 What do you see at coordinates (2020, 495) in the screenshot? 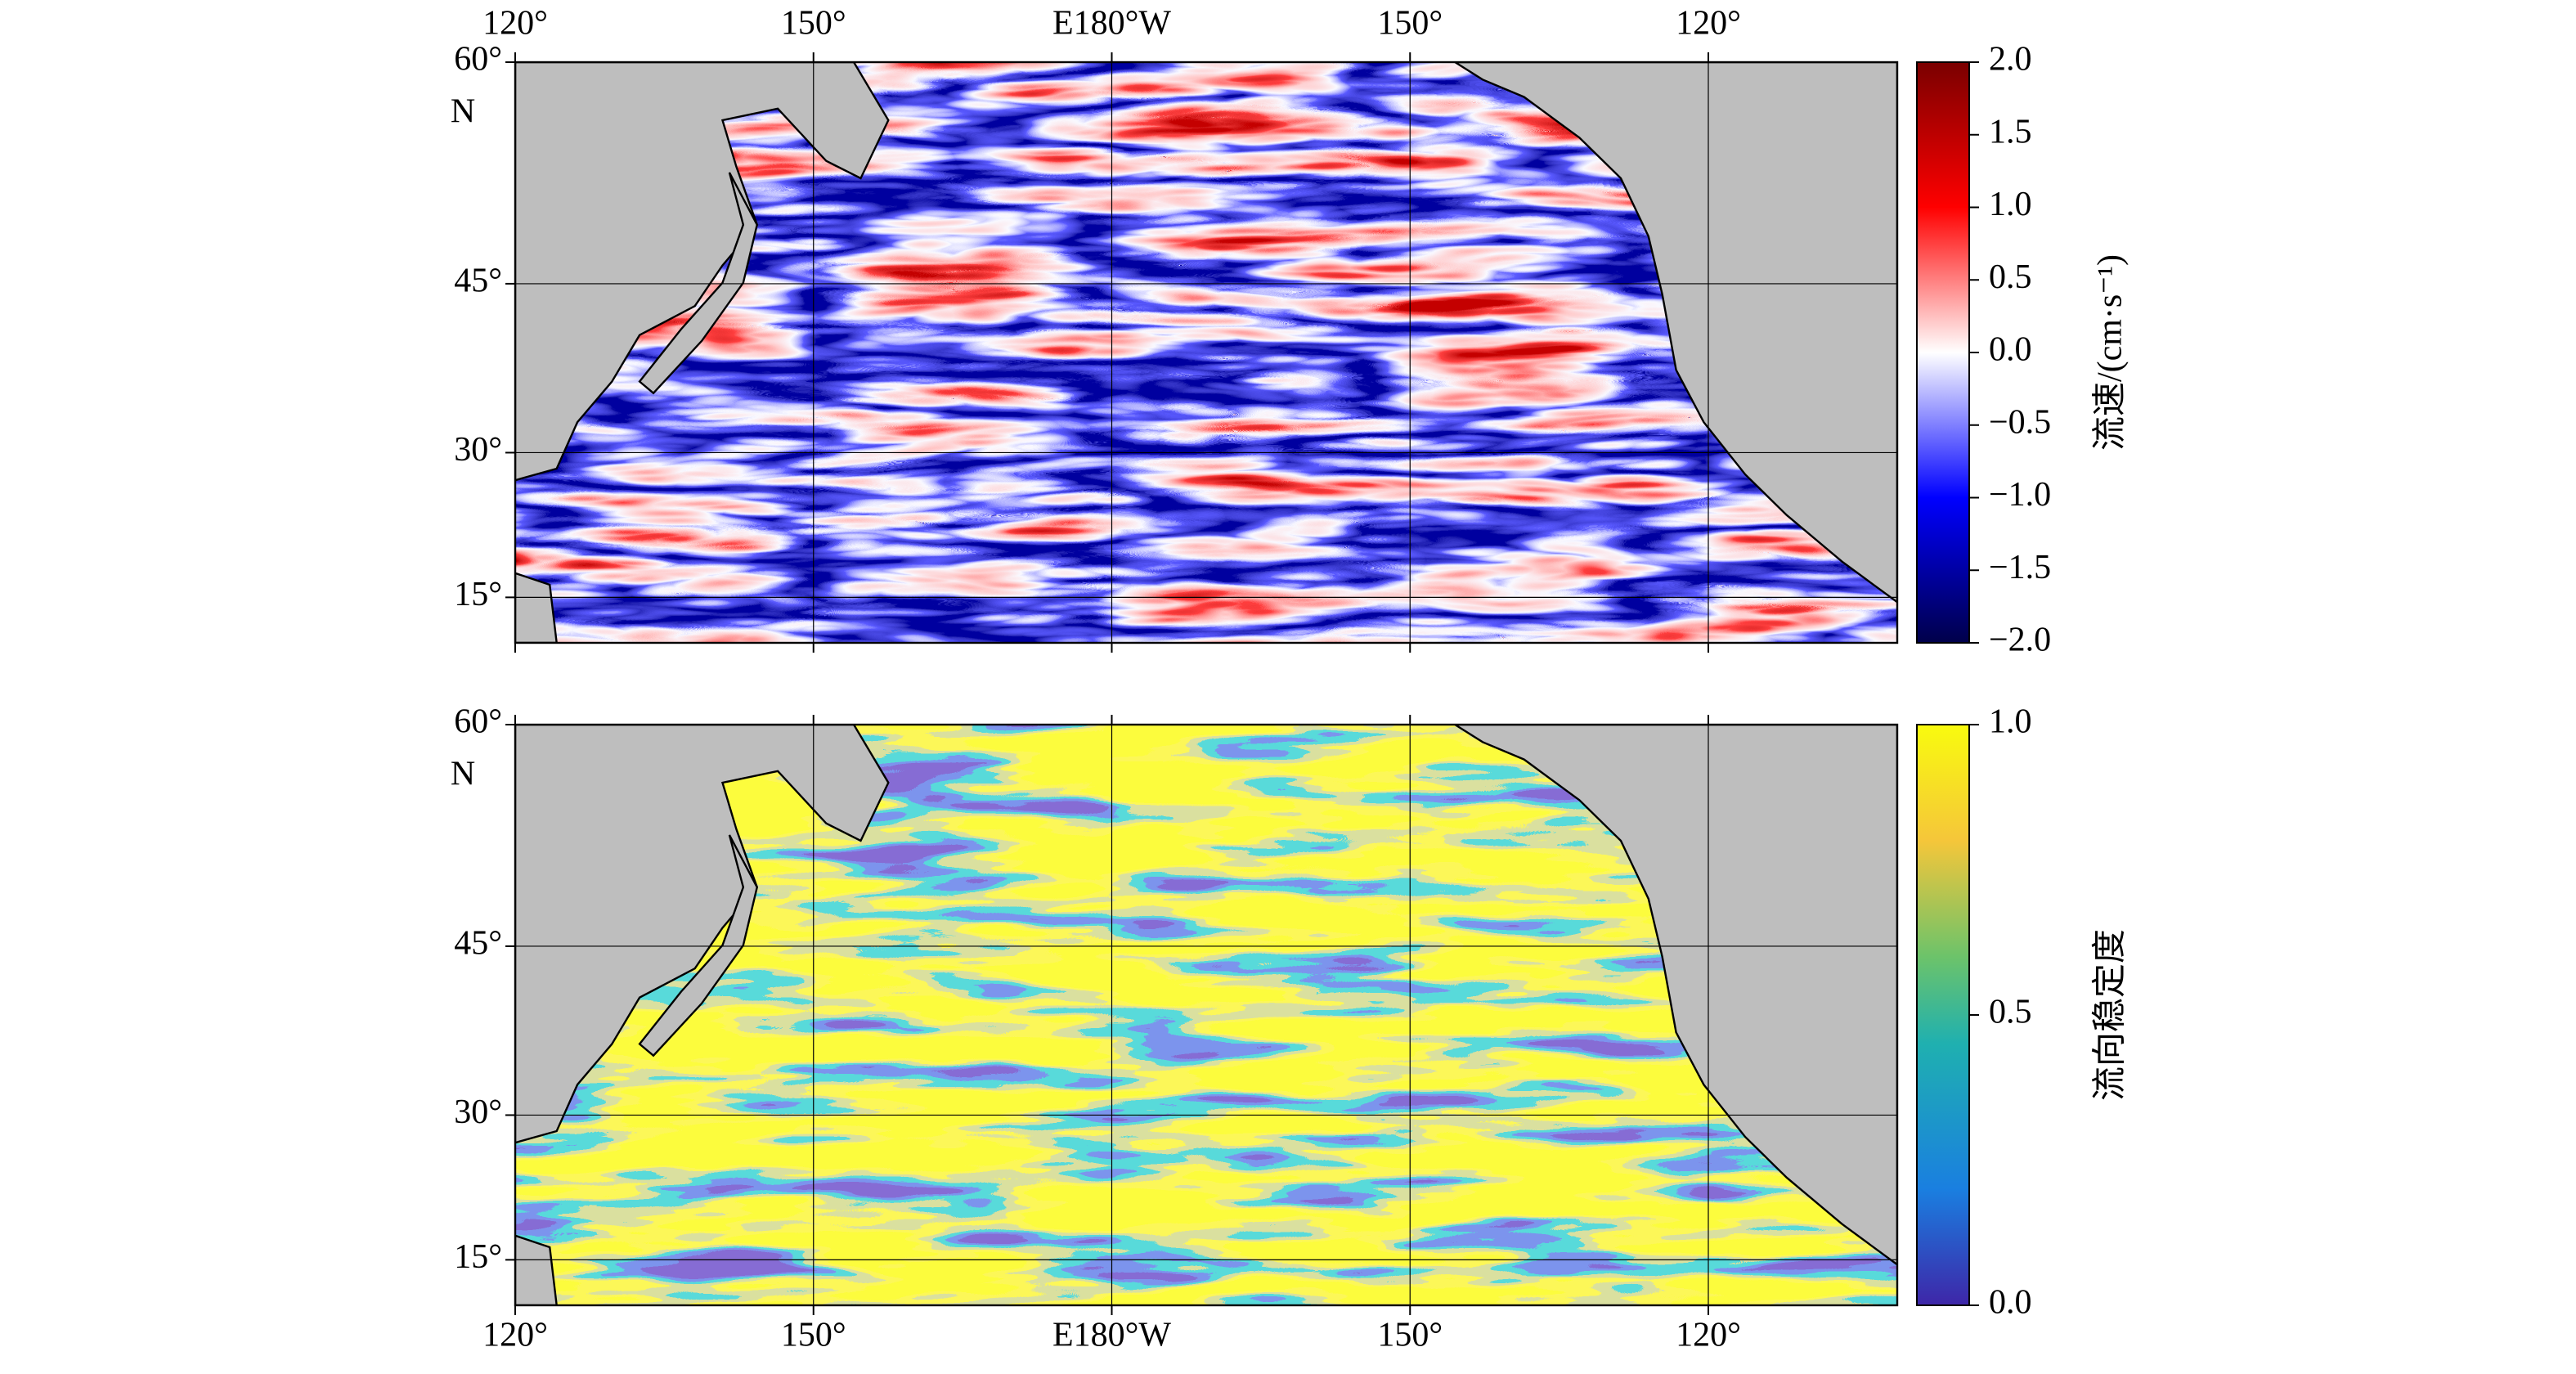
I see `colorbar-tick-label: −1.0` at bounding box center [2020, 495].